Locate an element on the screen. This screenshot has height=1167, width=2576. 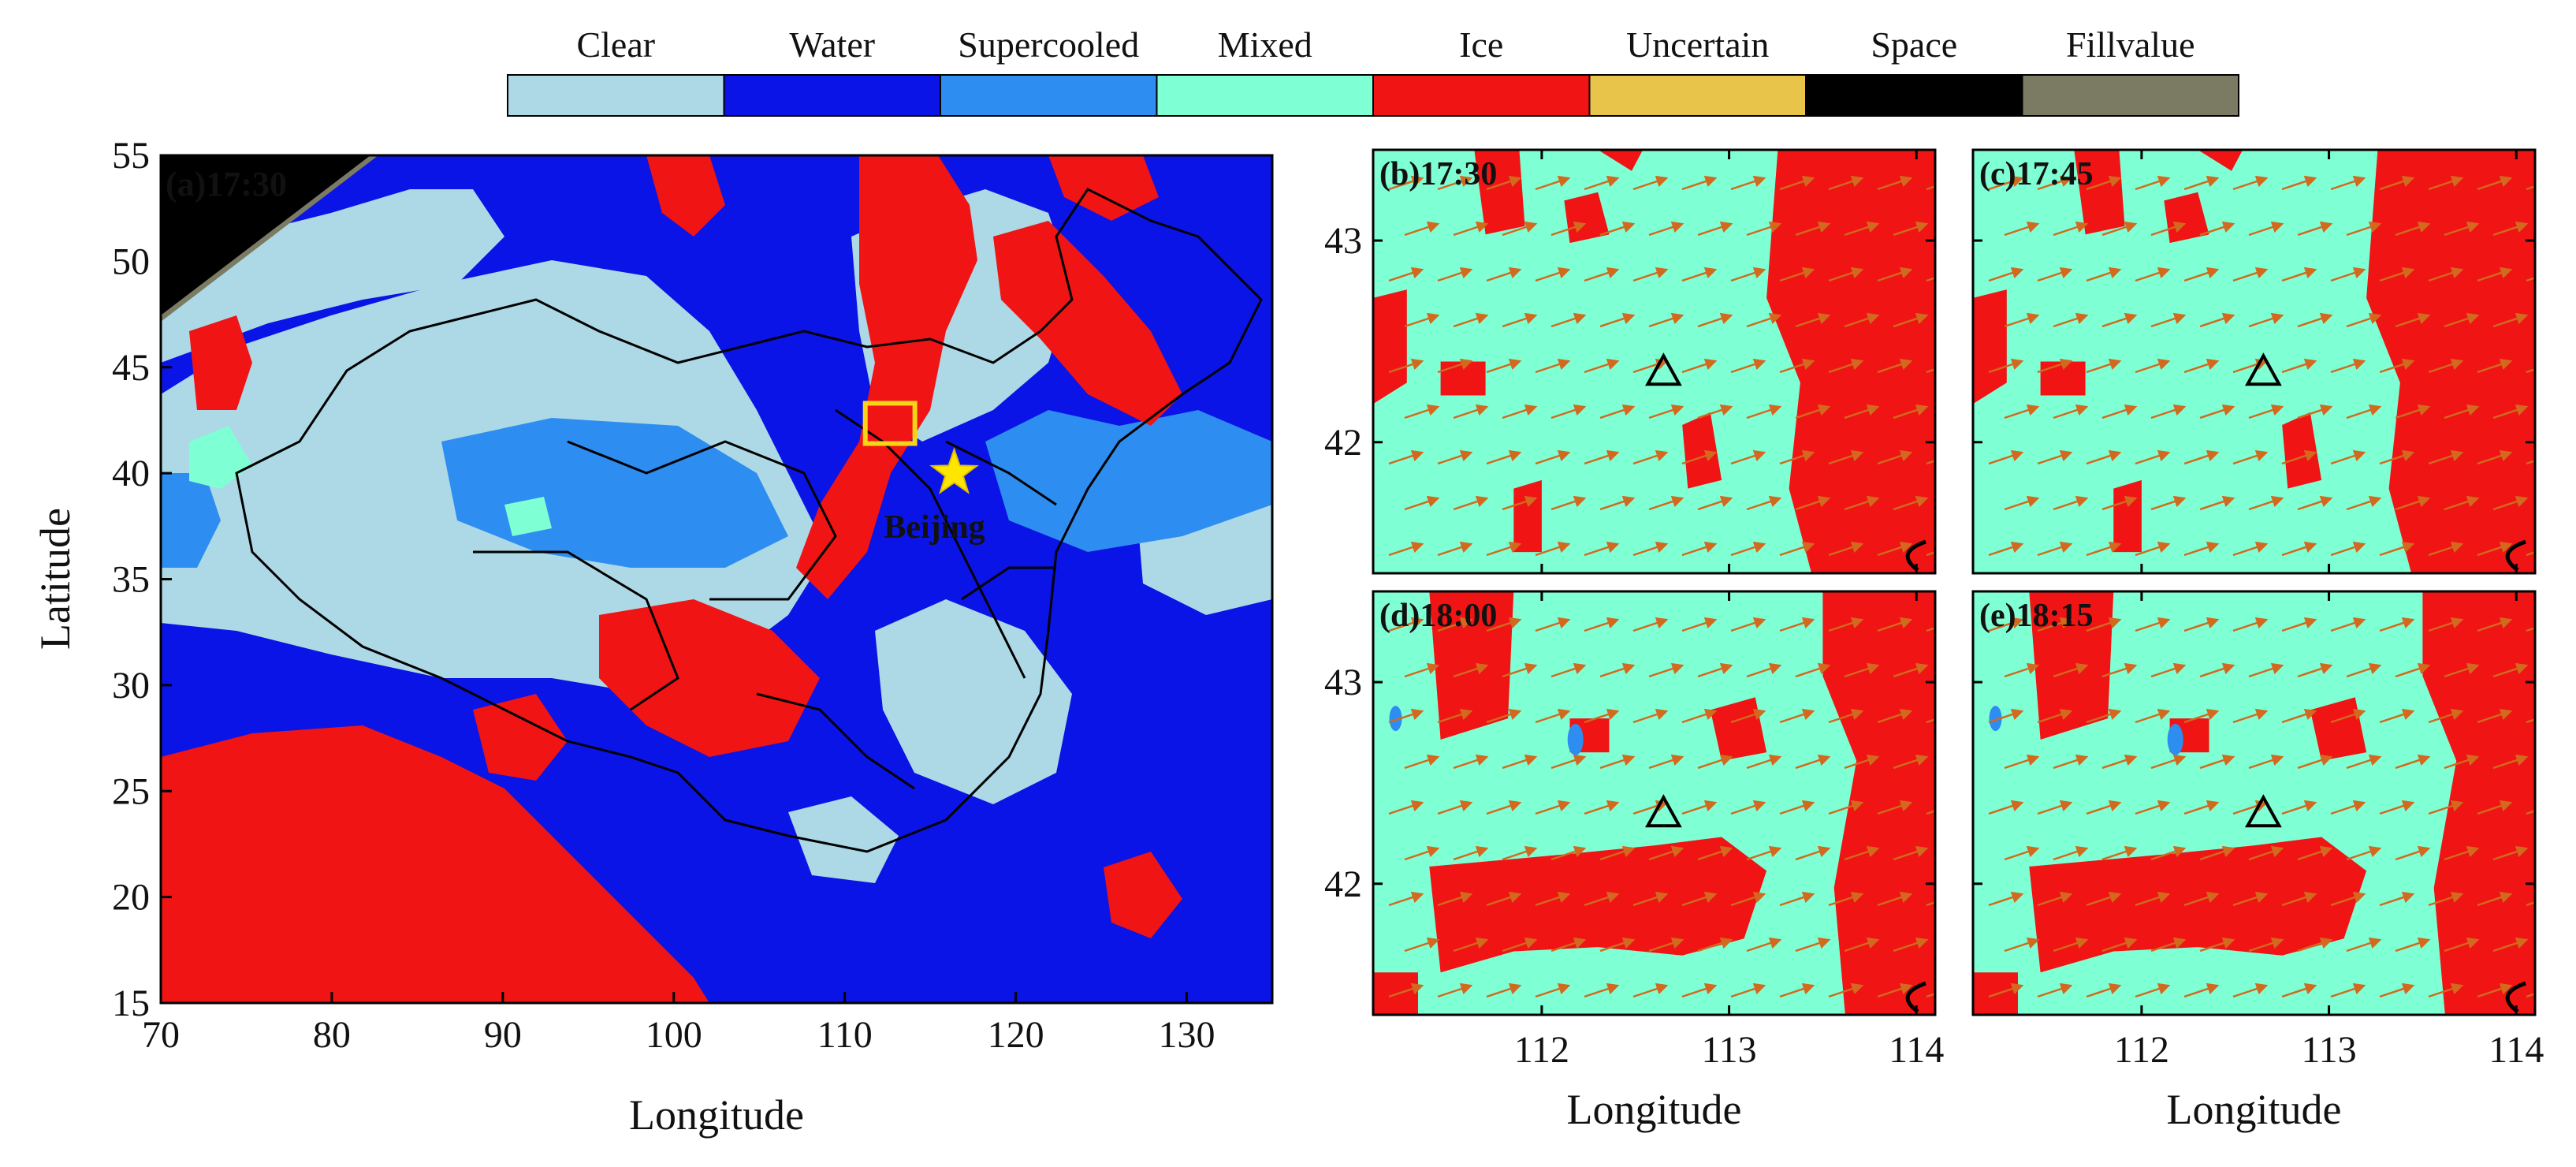
panel-d-label: (d)18:00 is located at coordinates (1438, 616).